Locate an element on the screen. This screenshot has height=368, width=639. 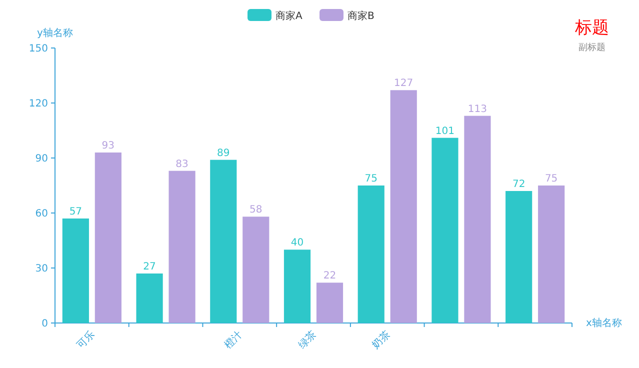
data-label: 93 is located at coordinates (108, 146).